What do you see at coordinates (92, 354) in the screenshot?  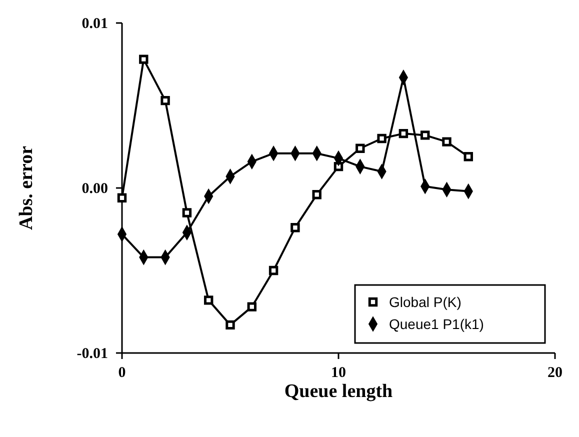 I see `y-tick-label: -0.01` at bounding box center [92, 354].